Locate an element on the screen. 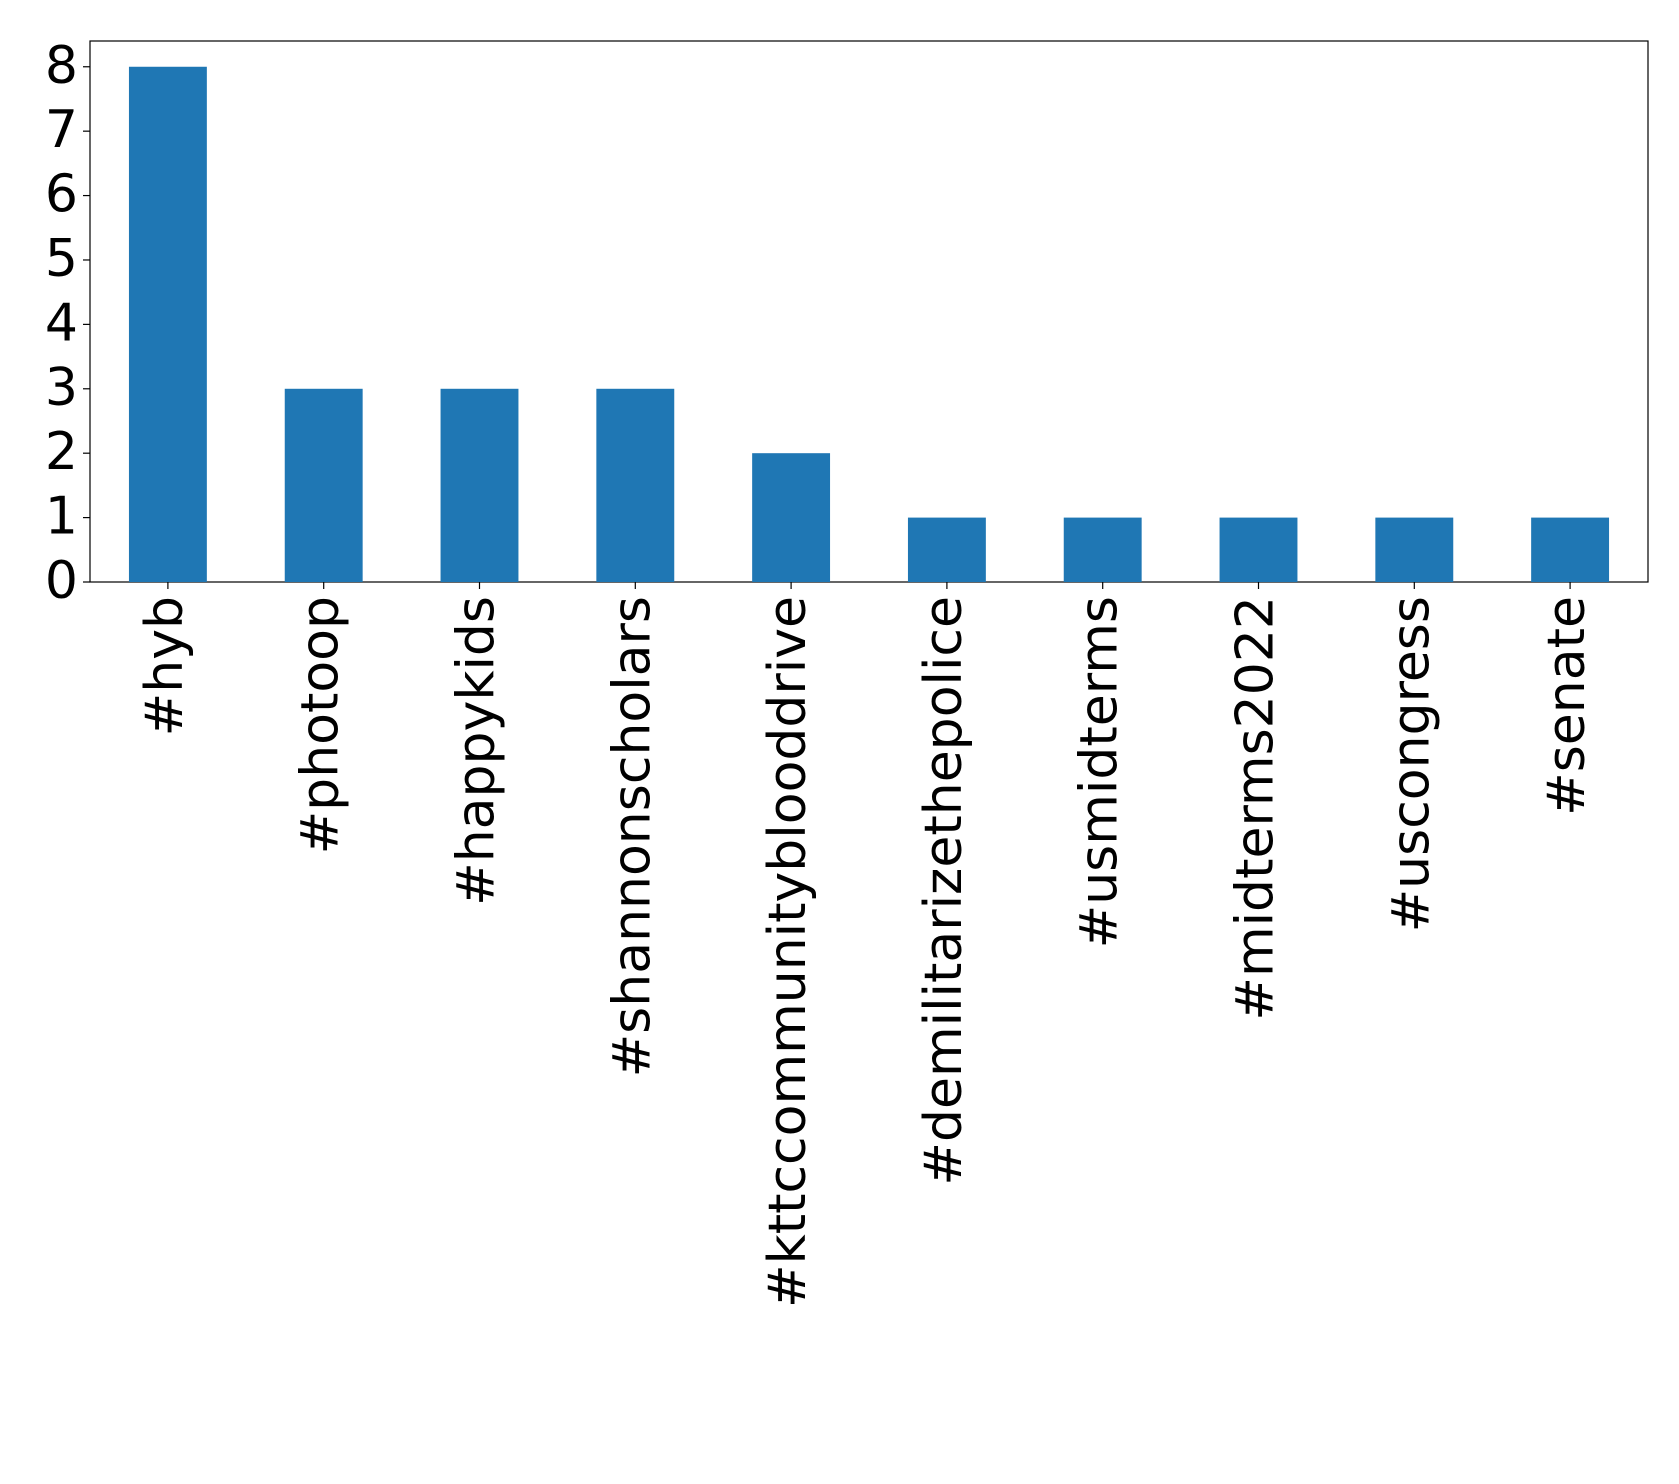 The width and height of the screenshot is (1679, 1484). y-tick-label: 8 is located at coordinates (61, 66).